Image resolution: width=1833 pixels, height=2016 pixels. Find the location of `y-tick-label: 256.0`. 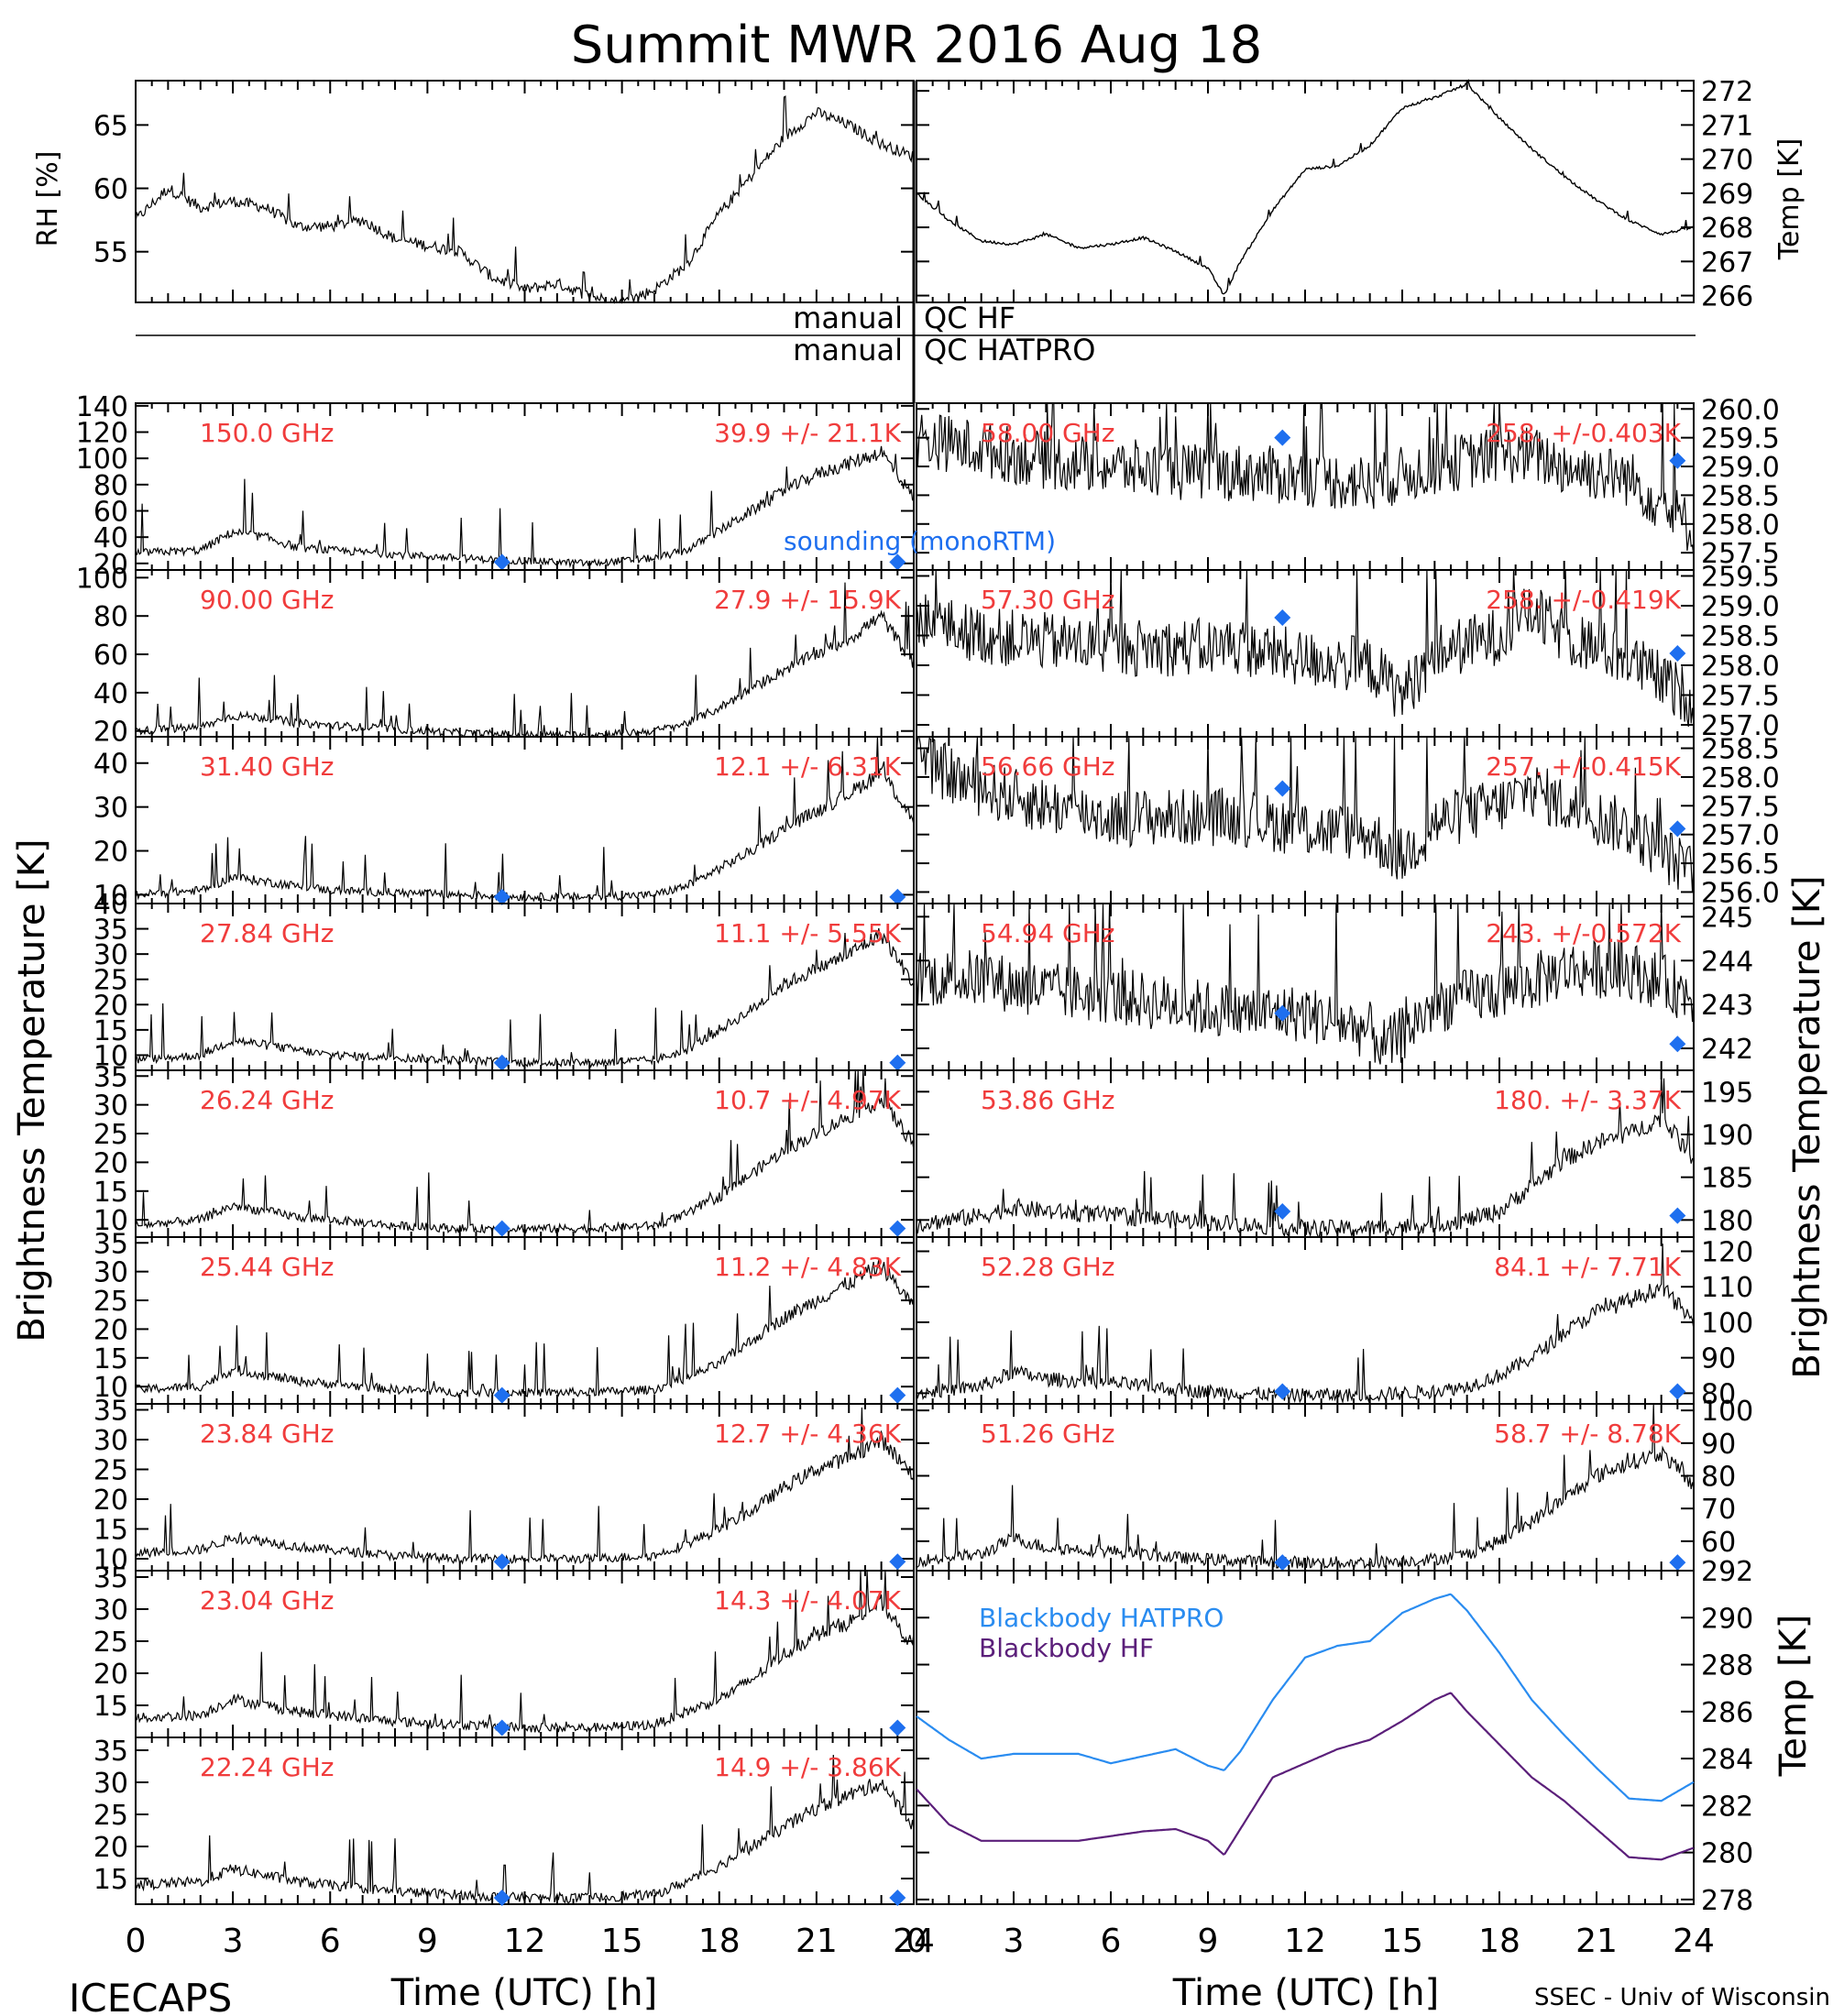

y-tick-label: 256.0 is located at coordinates (1740, 893).